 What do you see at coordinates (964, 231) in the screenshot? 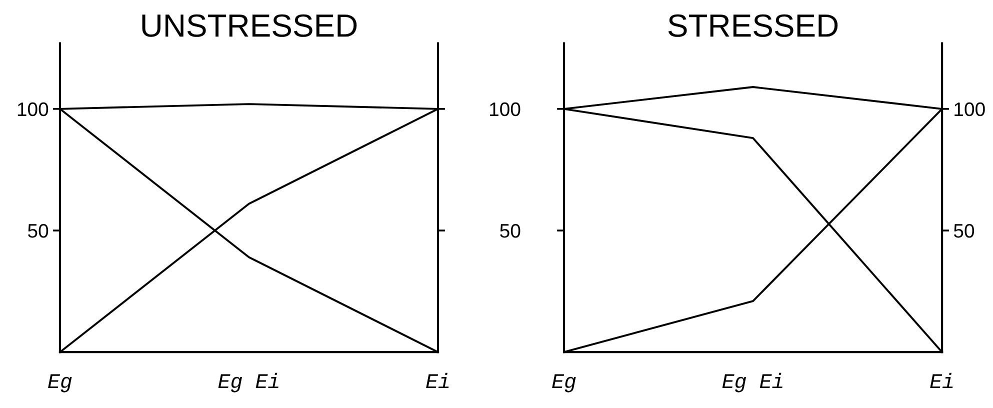
I see `y2-tick-label: 50` at bounding box center [964, 231].